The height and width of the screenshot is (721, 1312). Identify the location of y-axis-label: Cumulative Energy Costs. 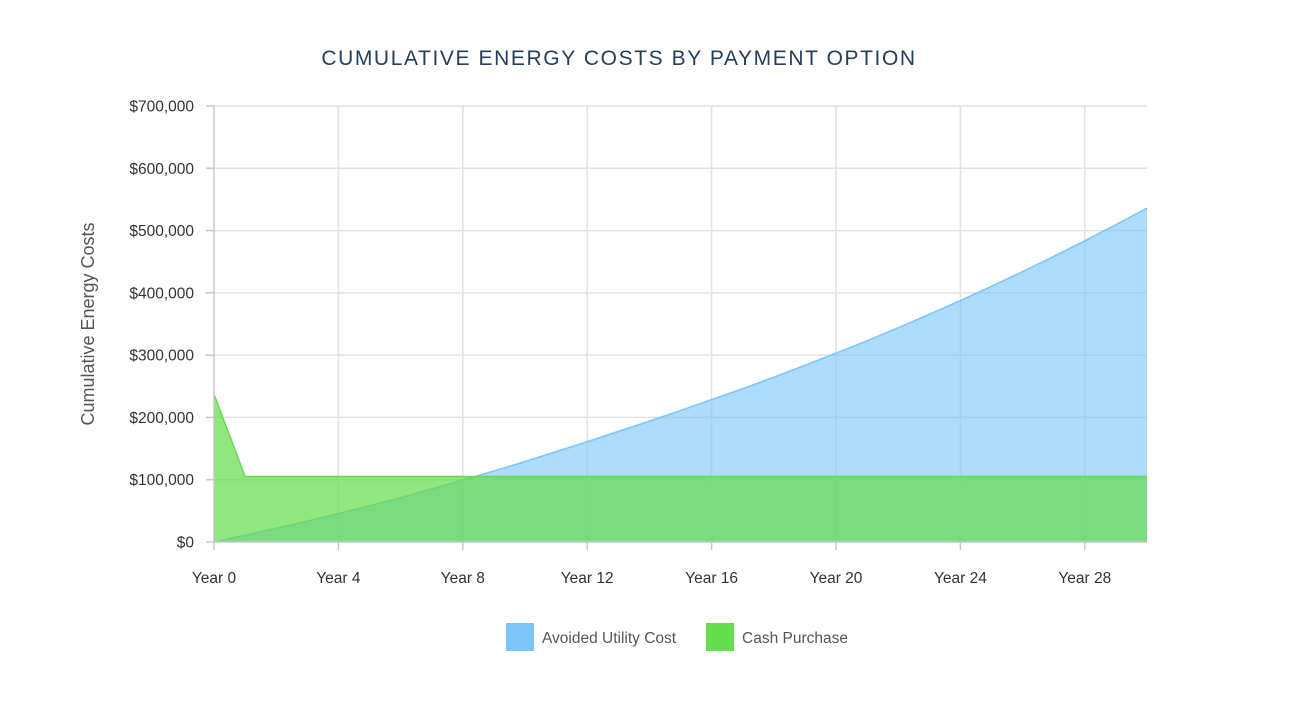
(88, 323).